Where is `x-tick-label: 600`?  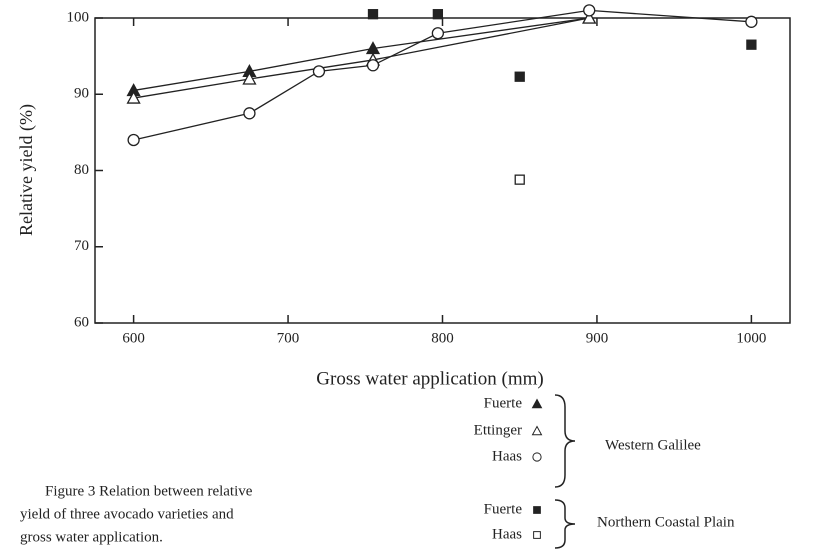 x-tick-label: 600 is located at coordinates (133, 338).